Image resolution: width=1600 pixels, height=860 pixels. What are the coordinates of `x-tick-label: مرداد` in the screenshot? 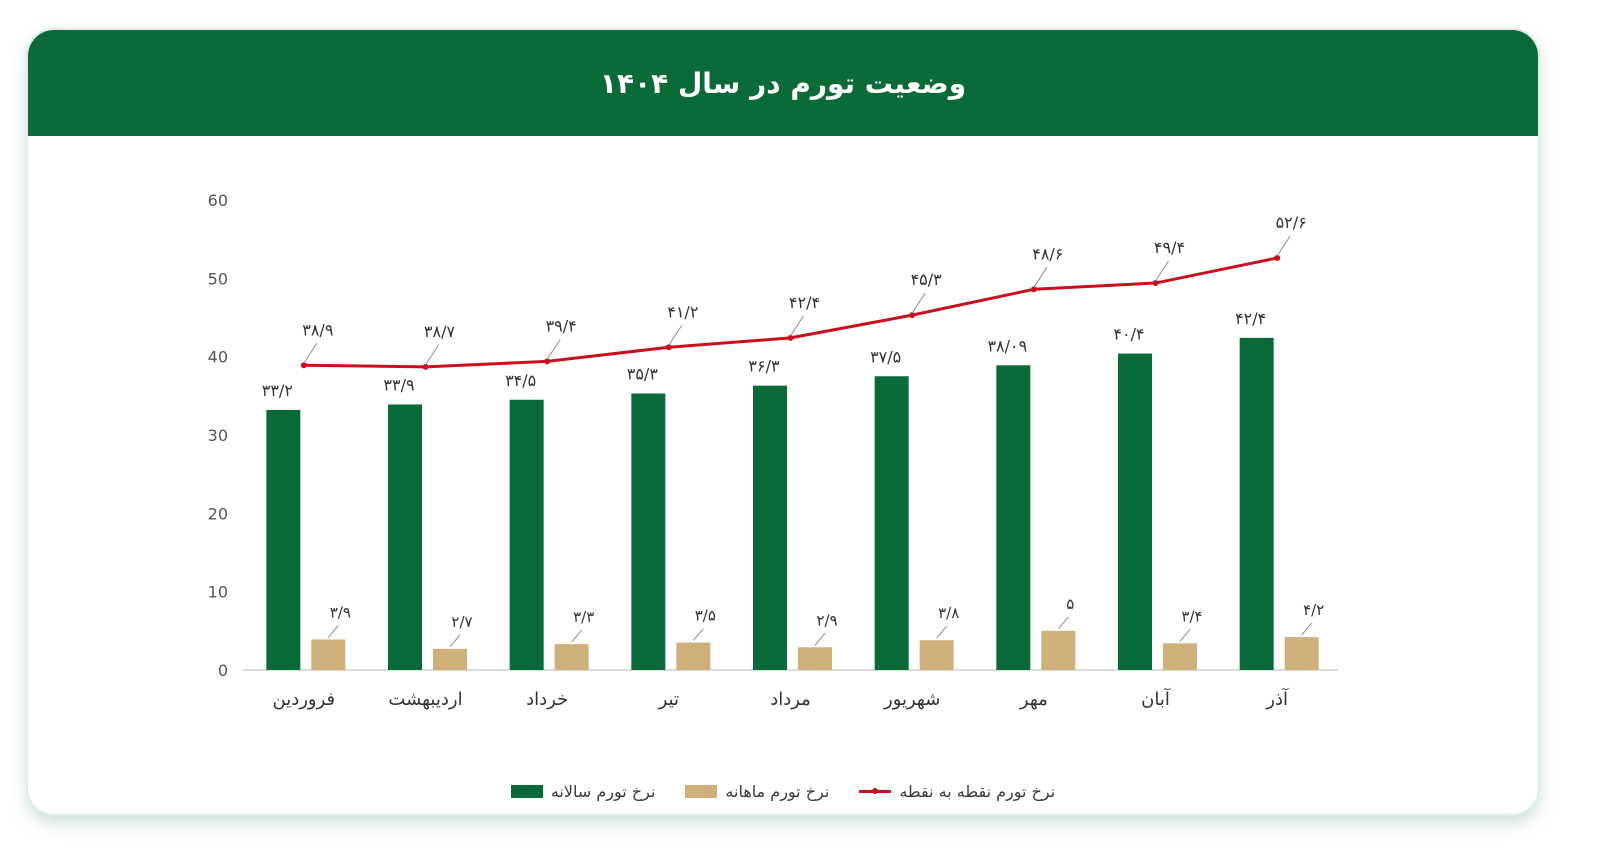 It's located at (790, 699).